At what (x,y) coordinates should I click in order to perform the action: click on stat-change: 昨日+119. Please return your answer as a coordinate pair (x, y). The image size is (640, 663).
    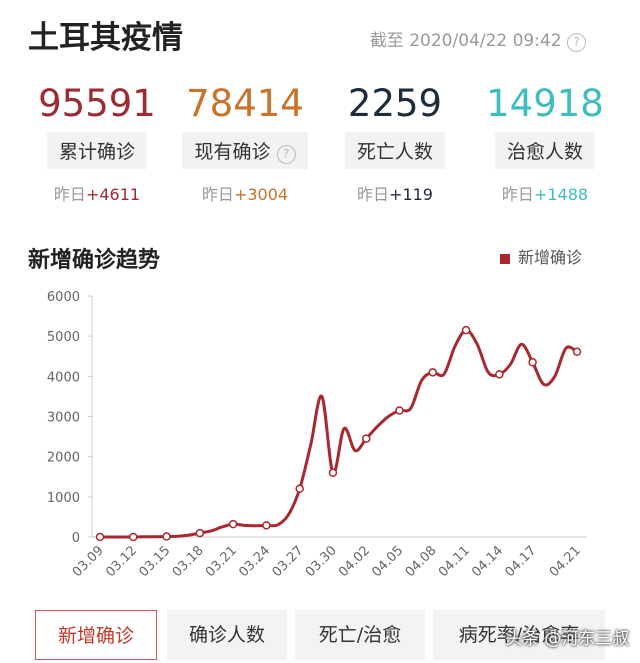
    Looking at the image, I should click on (395, 193).